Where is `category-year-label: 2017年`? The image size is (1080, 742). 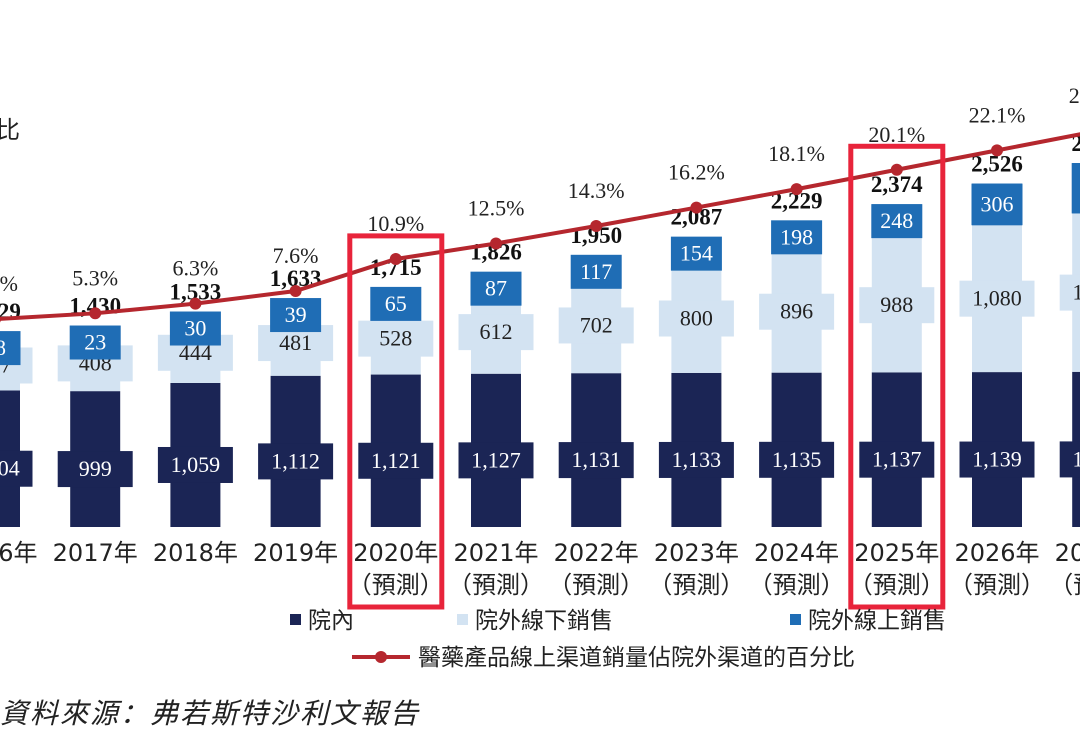 category-year-label: 2017年 is located at coordinates (95, 553).